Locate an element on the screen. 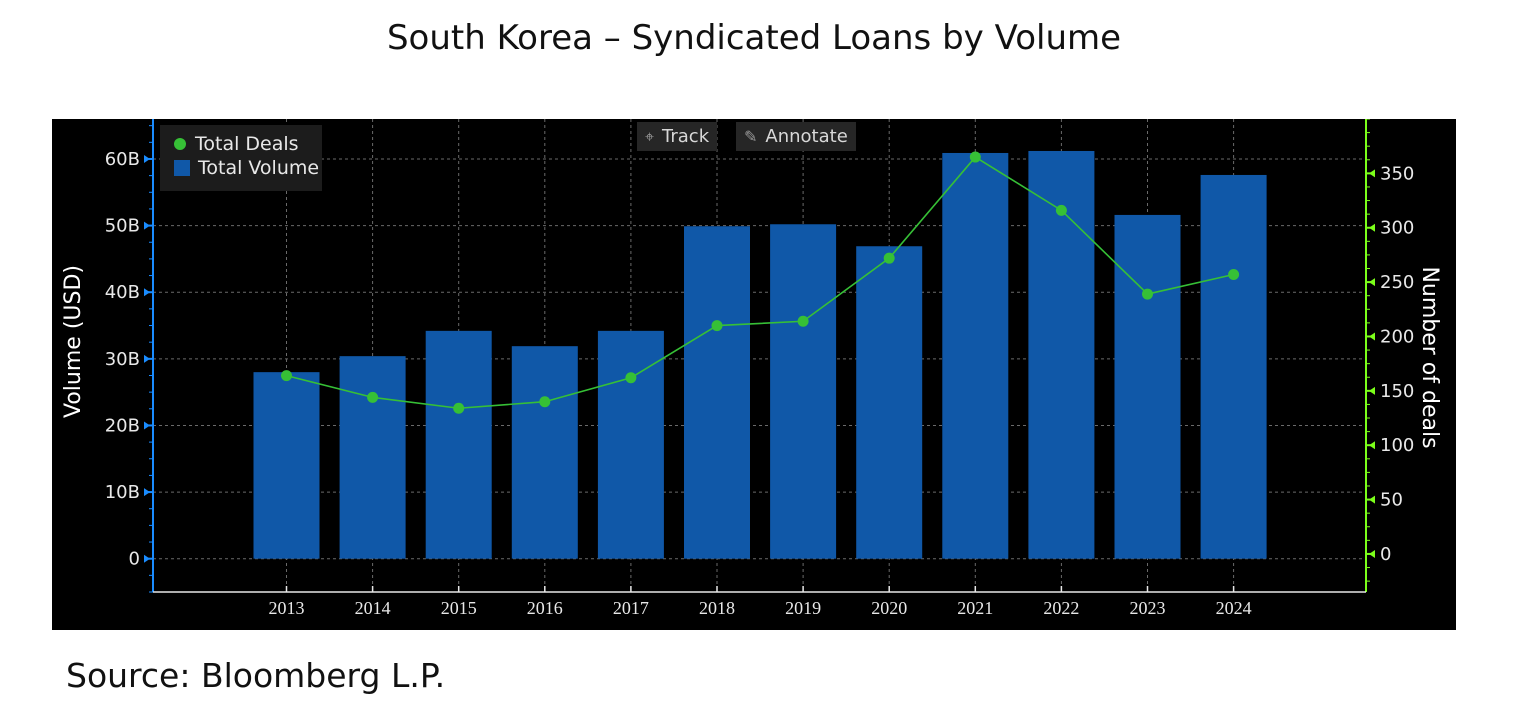 This screenshot has height=720, width=1531. deals-point-2015 is located at coordinates (459, 408).